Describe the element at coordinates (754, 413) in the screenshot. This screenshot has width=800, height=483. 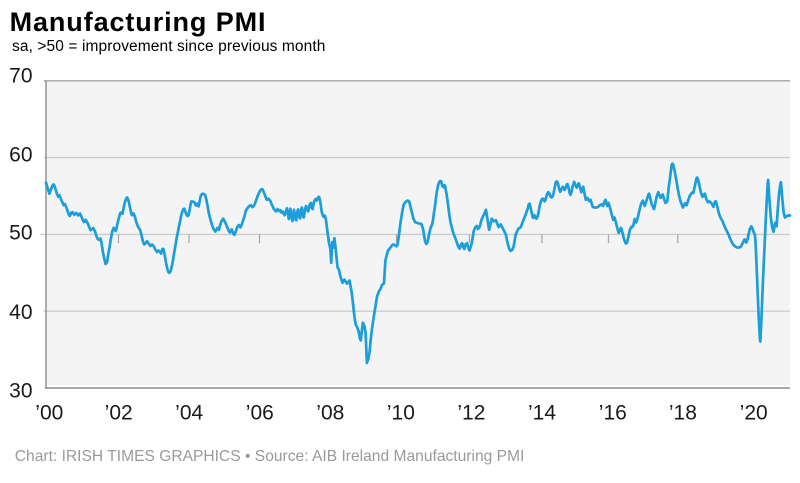
I see `svg-text: ’20` at that location.